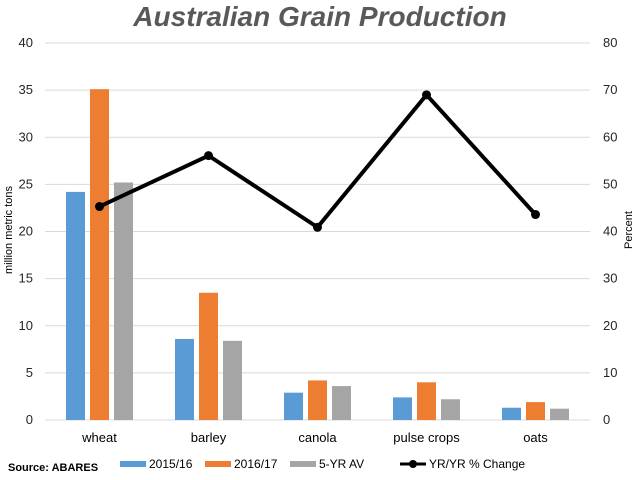 This screenshot has width=640, height=480. Describe the element at coordinates (26, 183) in the screenshot. I see `left-tick-label: 25` at that location.